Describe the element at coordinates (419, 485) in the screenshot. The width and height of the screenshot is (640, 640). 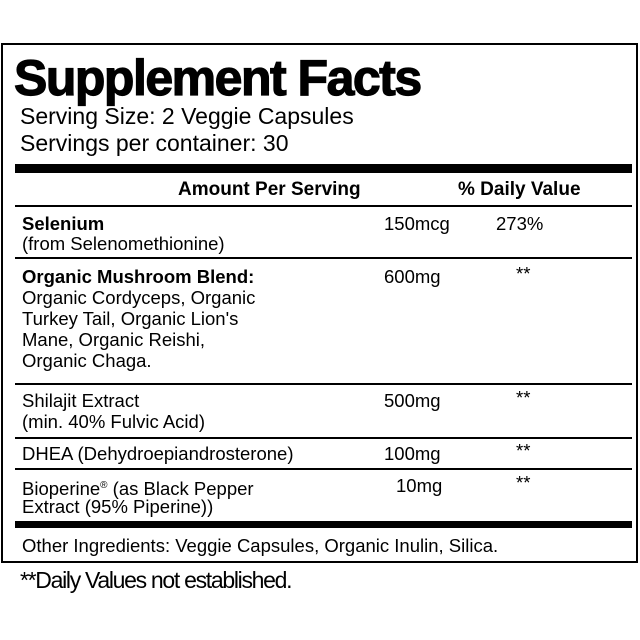
I see `ingredient-amount: 10mg` at that location.